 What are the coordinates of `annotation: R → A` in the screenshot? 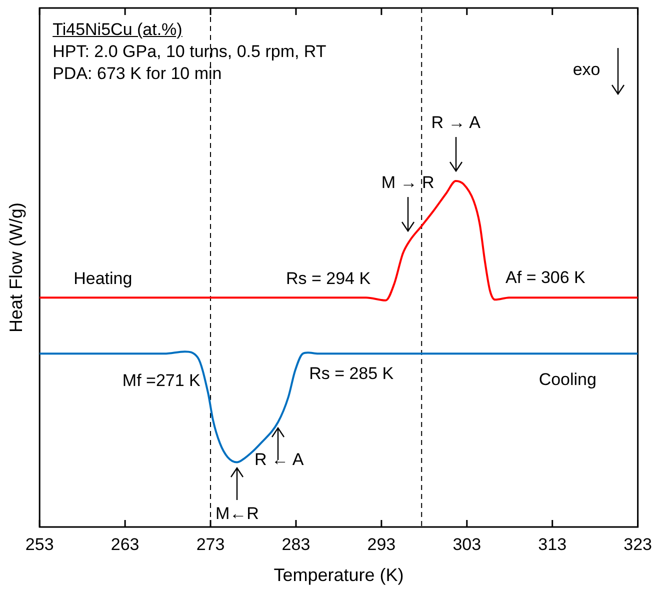 It's located at (455, 123).